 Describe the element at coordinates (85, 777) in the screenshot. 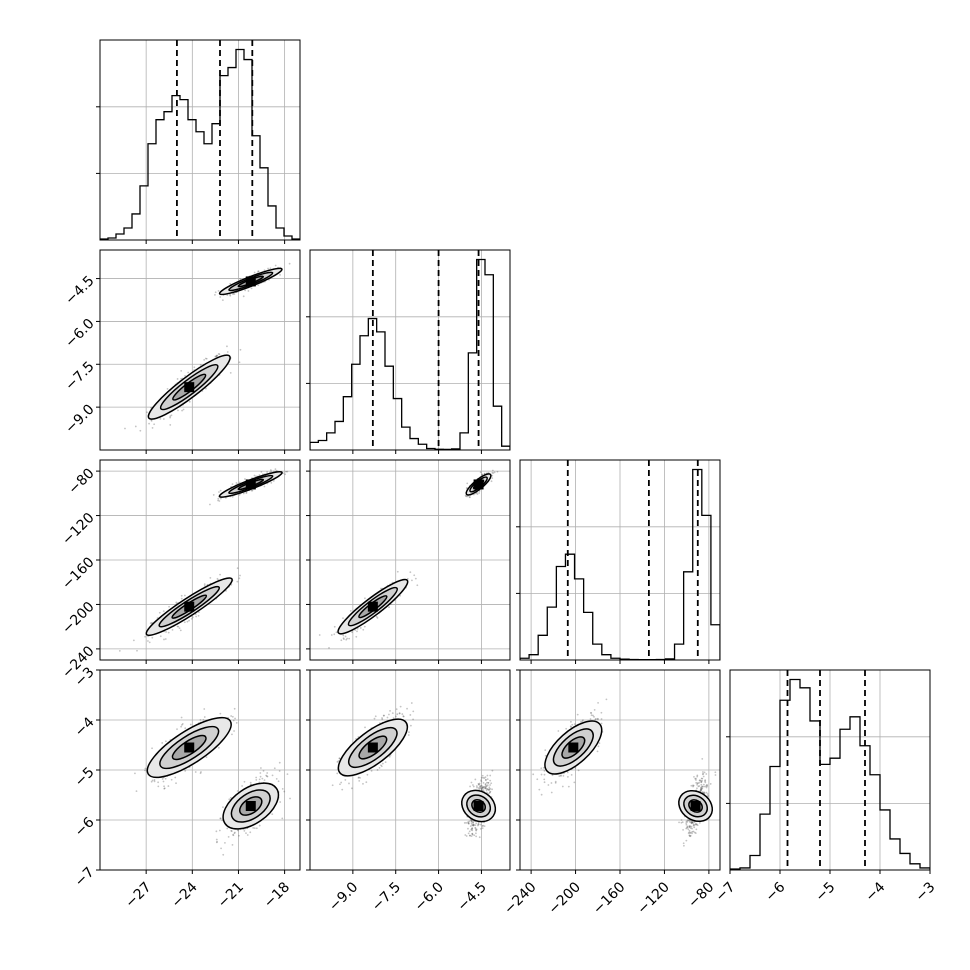

I see `y-tick-label: −5` at that location.